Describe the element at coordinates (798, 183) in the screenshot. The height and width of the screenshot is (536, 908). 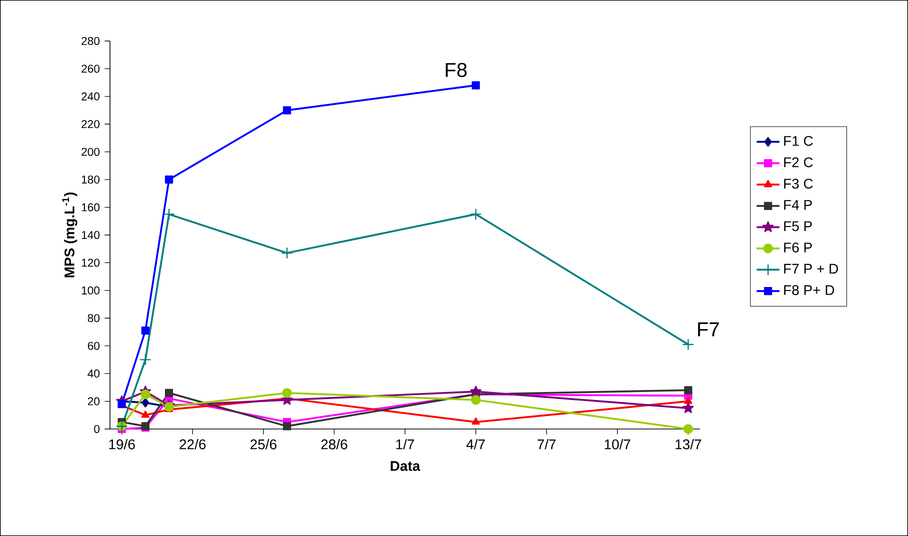
I see `legend-label: F3 C` at that location.